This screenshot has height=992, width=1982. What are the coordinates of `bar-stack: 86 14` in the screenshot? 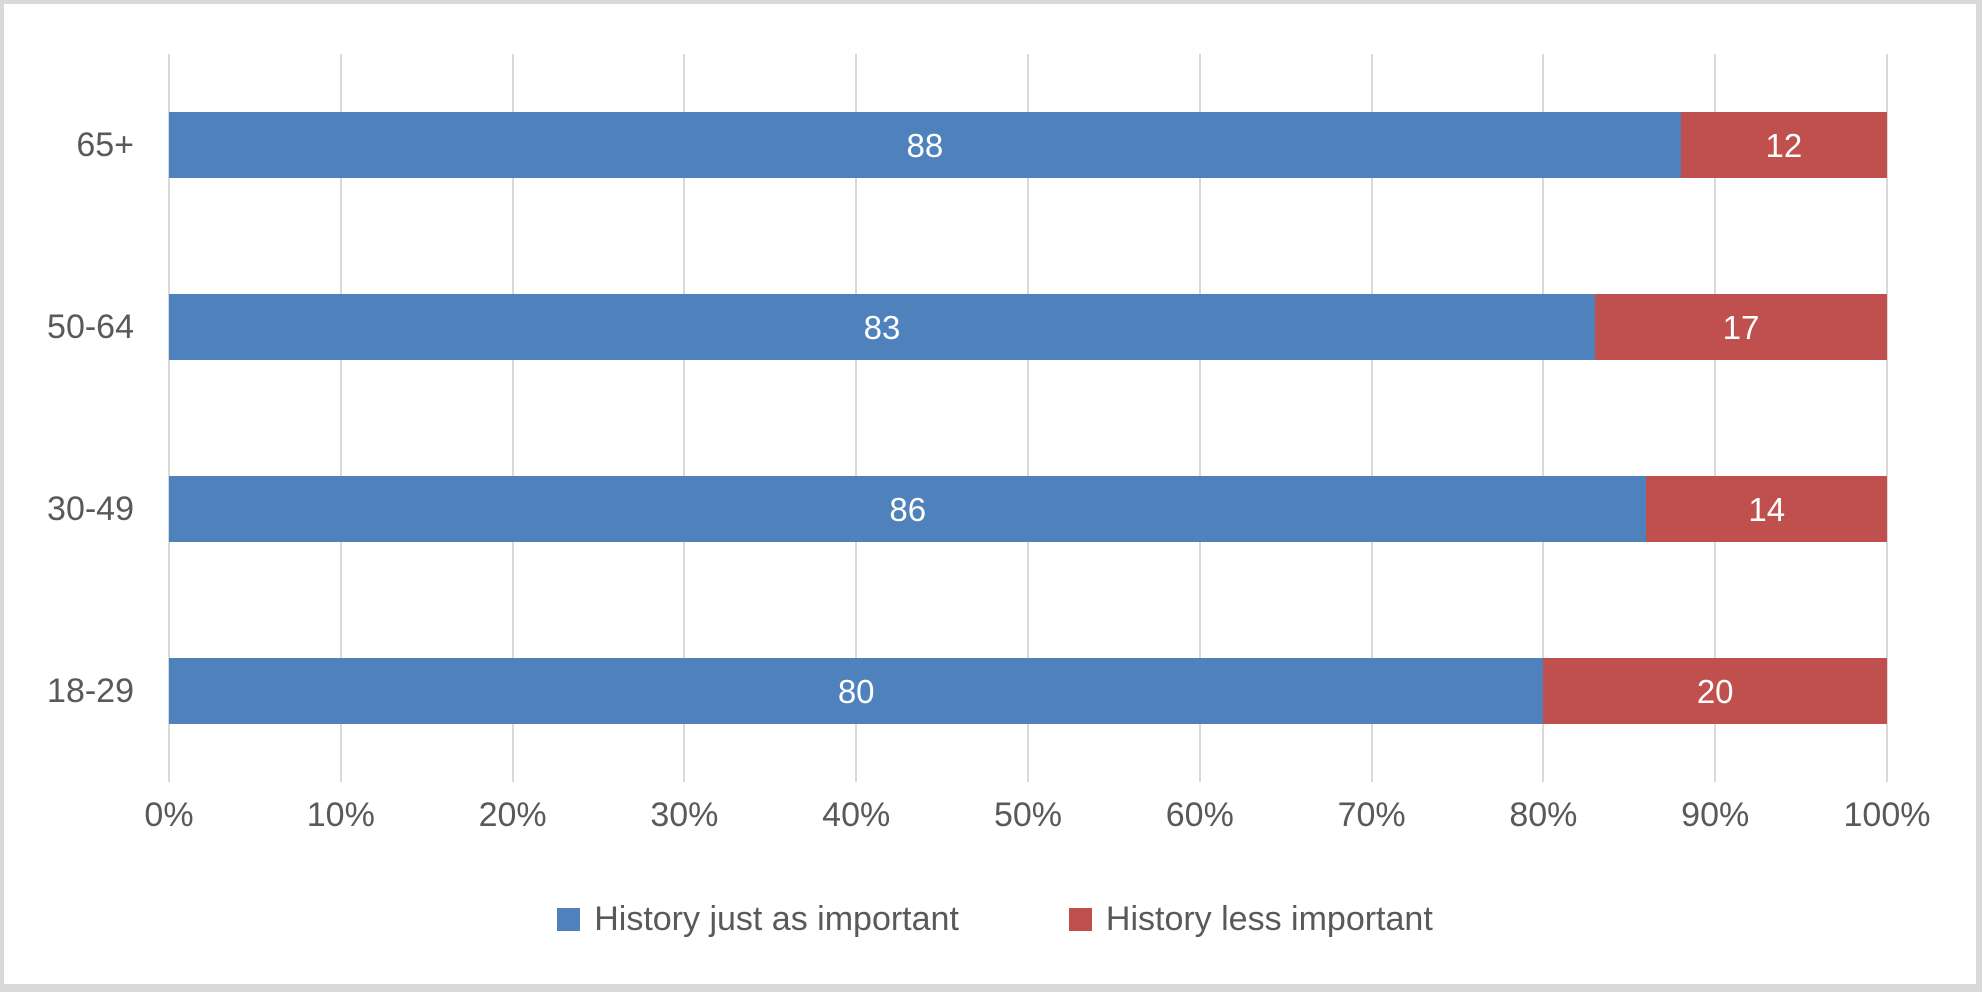 It's located at (1028, 509).